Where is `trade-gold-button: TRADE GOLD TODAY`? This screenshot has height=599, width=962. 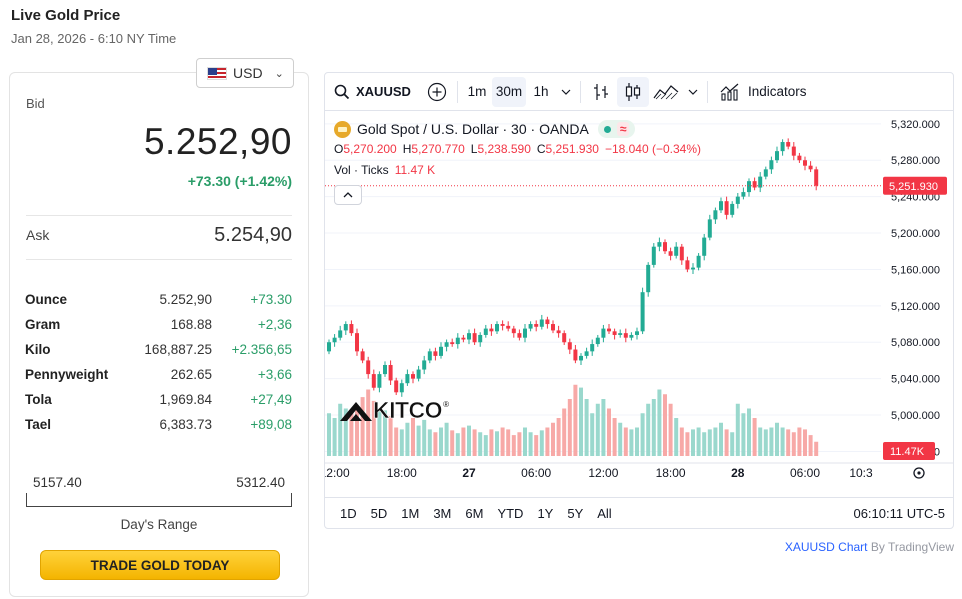 trade-gold-button: TRADE GOLD TODAY is located at coordinates (160, 565).